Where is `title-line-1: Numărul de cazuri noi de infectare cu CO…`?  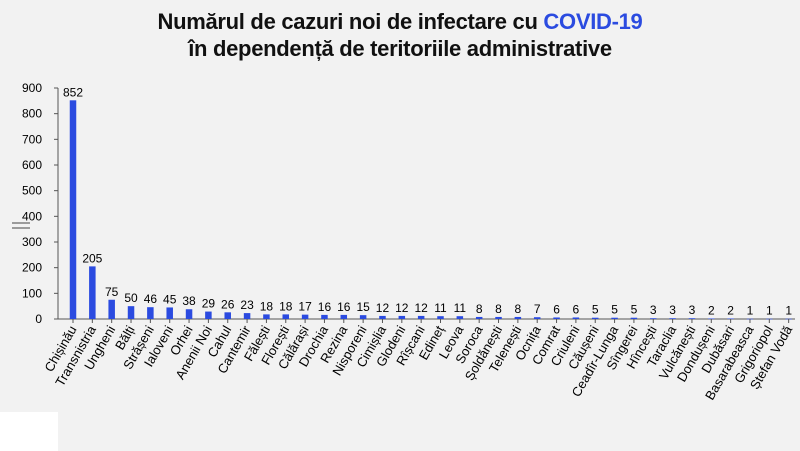
title-line-1: Numărul de cazuri noi de infectare cu CO… is located at coordinates (400, 21).